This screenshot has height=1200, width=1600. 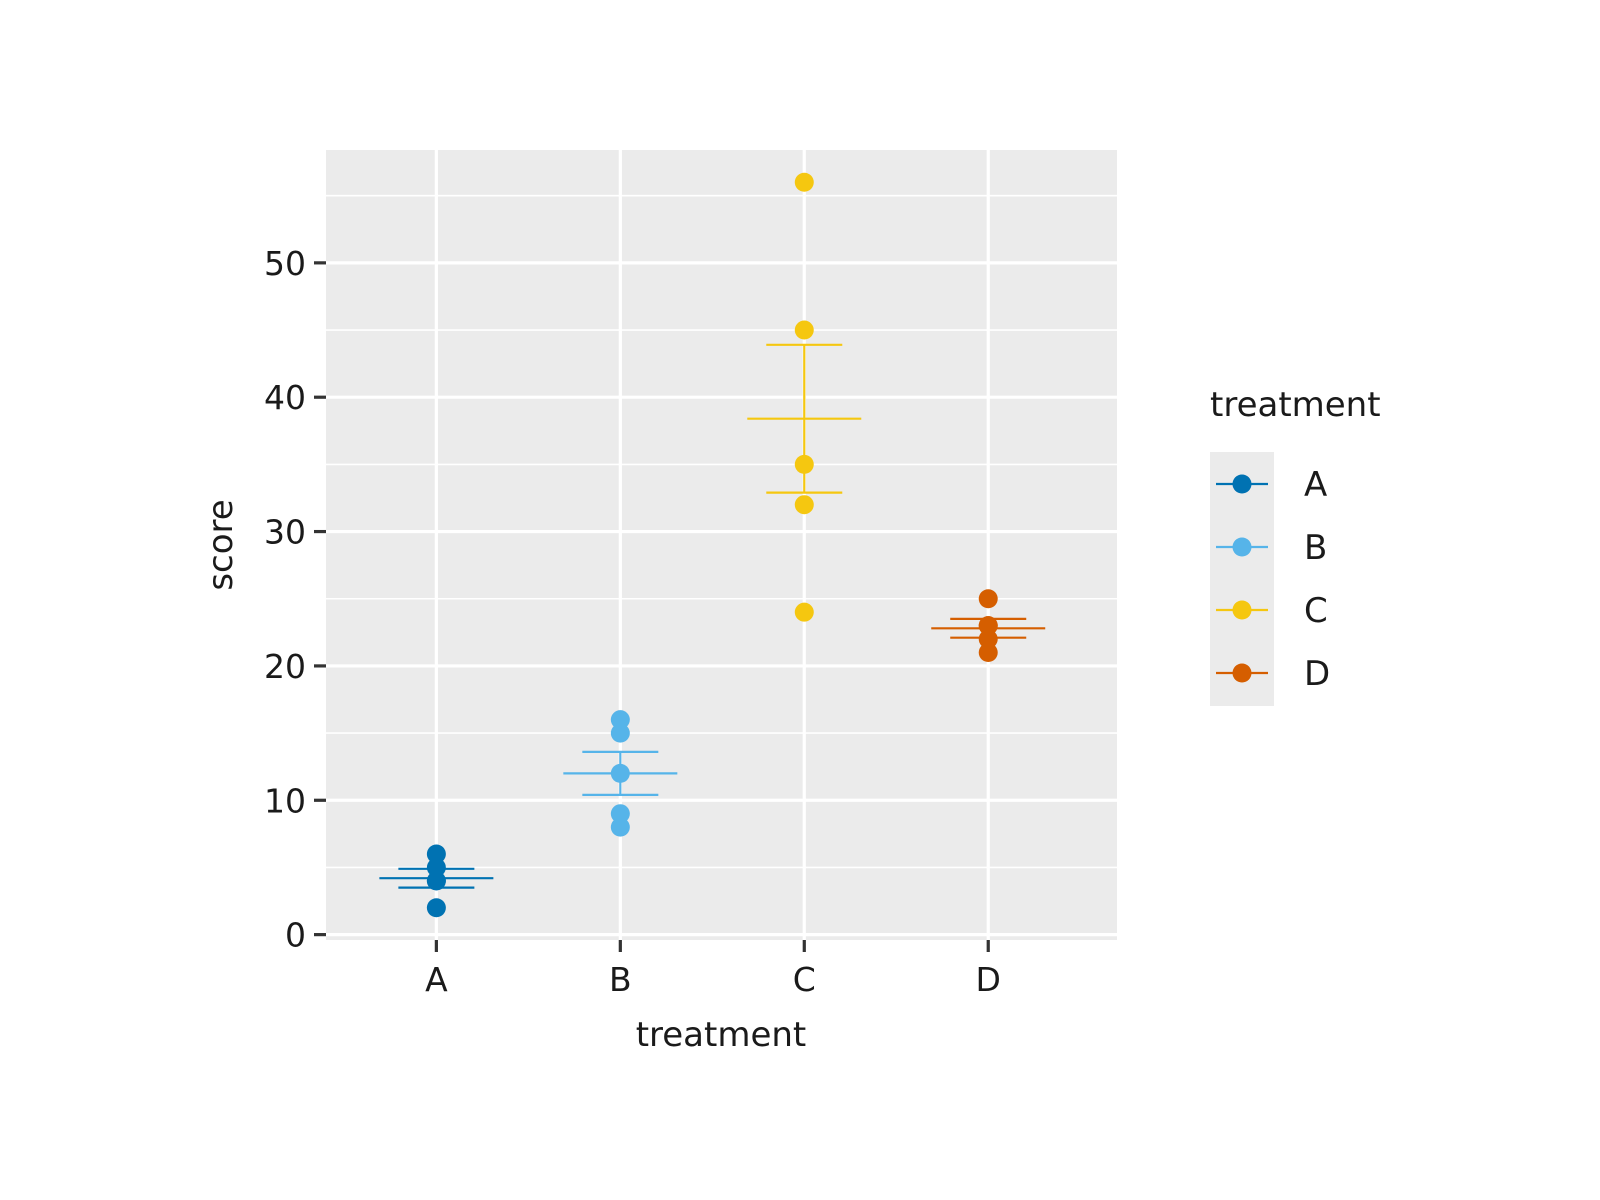 I want to click on y-tick-label: 40, so click(x=285, y=397).